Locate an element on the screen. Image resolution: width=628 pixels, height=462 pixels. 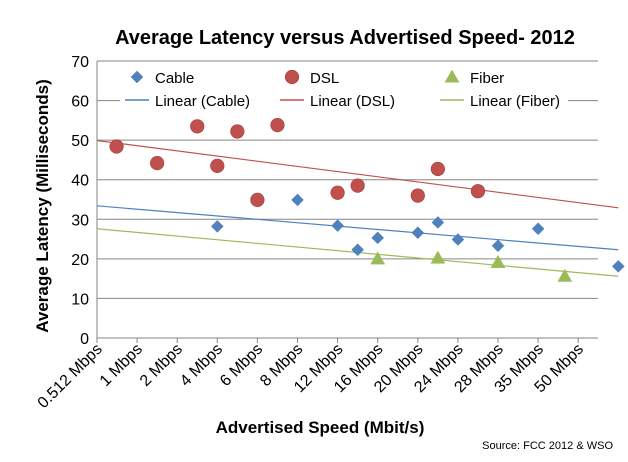
x-tick-label: 1 Mbps is located at coordinates (121, 365).